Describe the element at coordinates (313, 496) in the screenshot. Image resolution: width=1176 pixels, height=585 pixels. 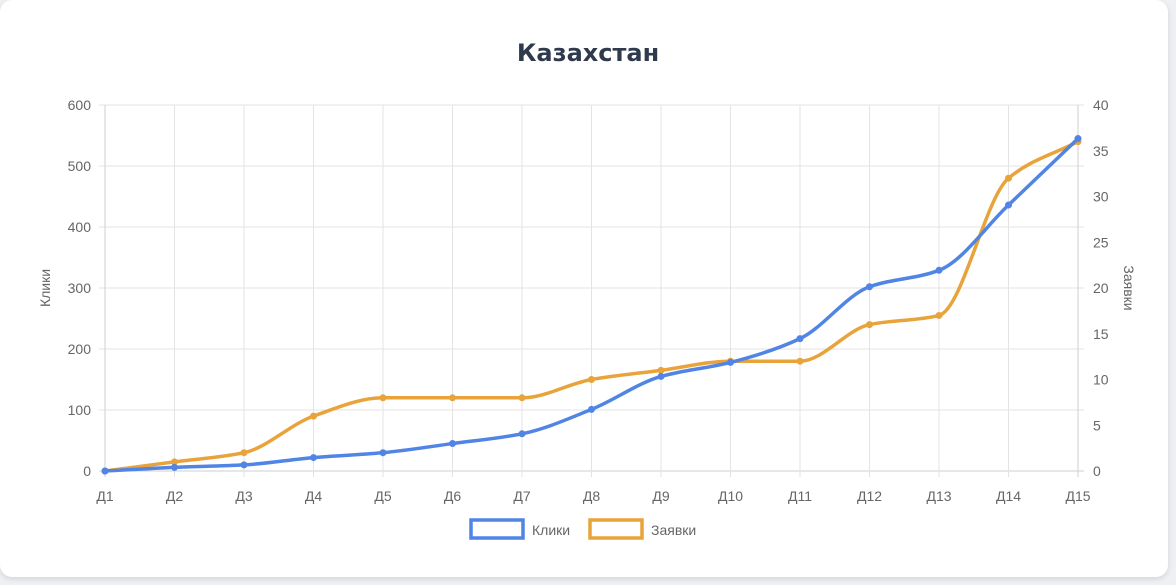
I see `x-tick-label: Д4` at that location.